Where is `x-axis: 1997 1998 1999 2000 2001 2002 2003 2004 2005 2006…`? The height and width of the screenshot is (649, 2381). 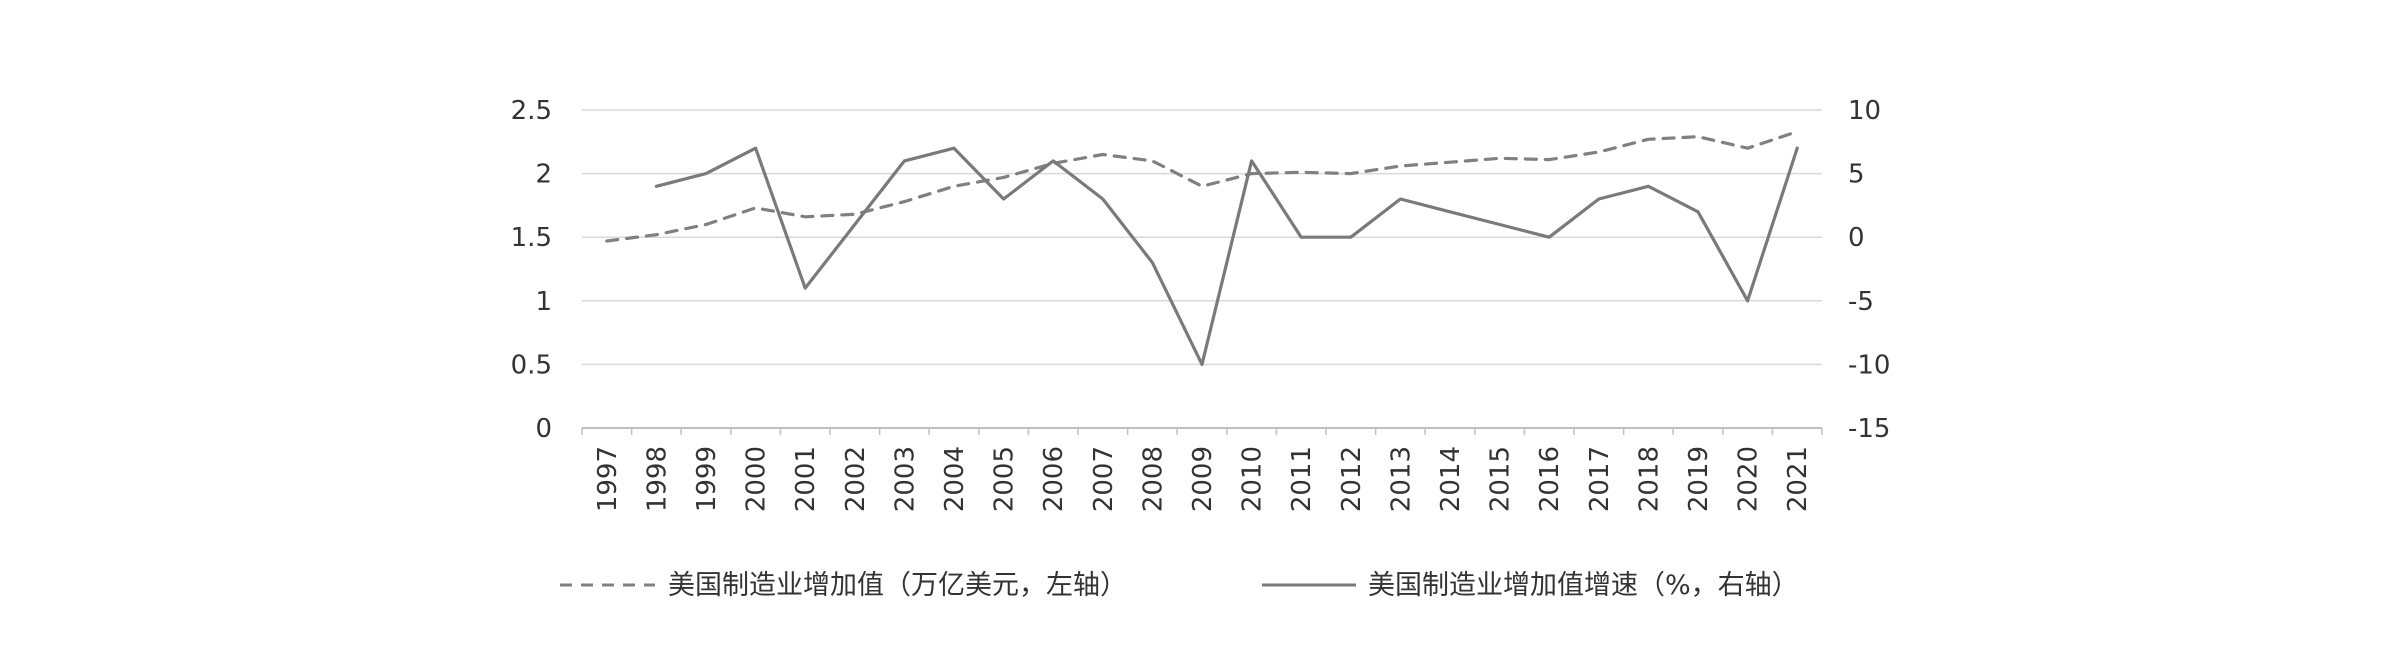
x-axis: 1997 1998 1999 2000 2001 2002 2003 2004 2005 2006… is located at coordinates (1202, 469).